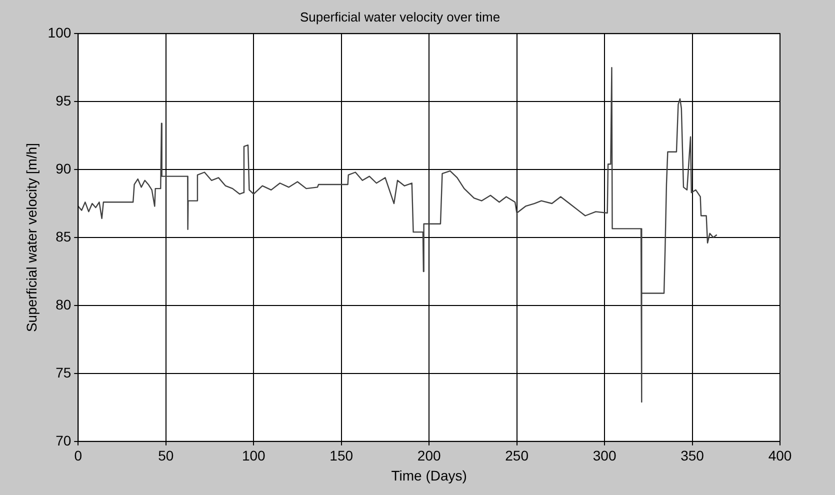 This screenshot has width=835, height=495. I want to click on x-tick-label: 0, so click(78, 456).